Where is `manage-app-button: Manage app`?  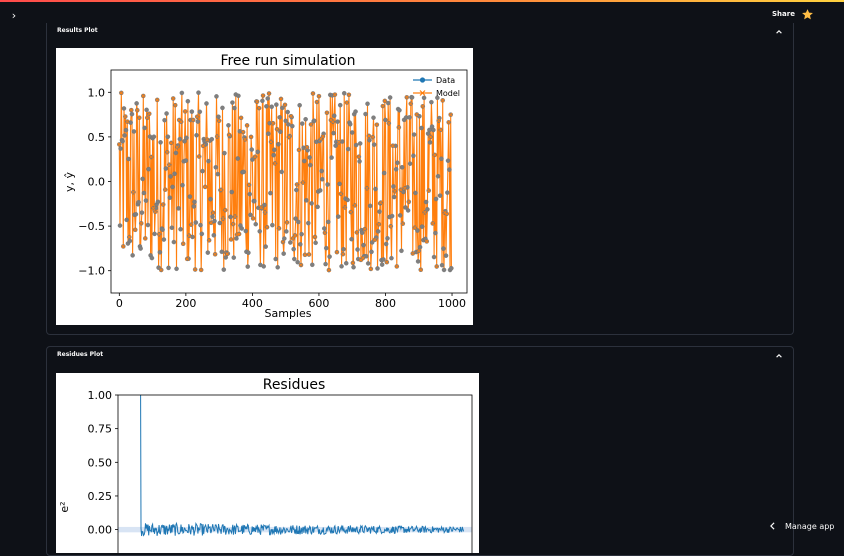 manage-app-button: Manage app is located at coordinates (802, 526).